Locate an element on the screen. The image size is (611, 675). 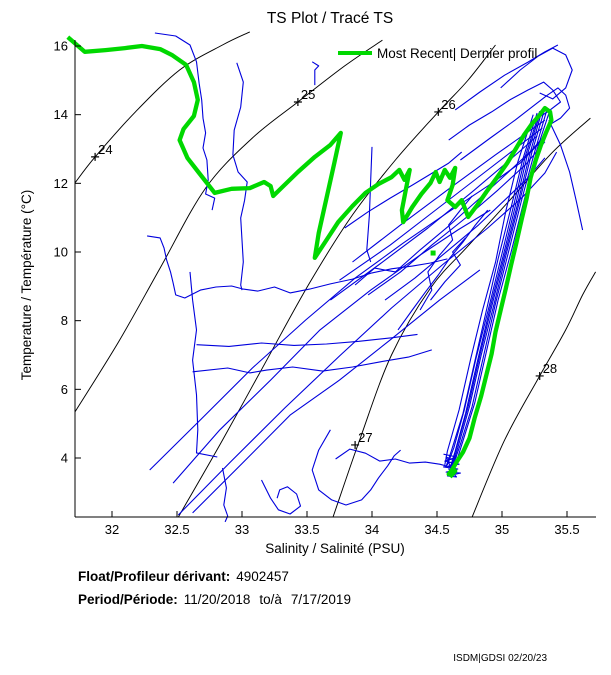
period-line: Period/Période: 11/20/2018 to/à 7/17/2019 is located at coordinates (214, 599).